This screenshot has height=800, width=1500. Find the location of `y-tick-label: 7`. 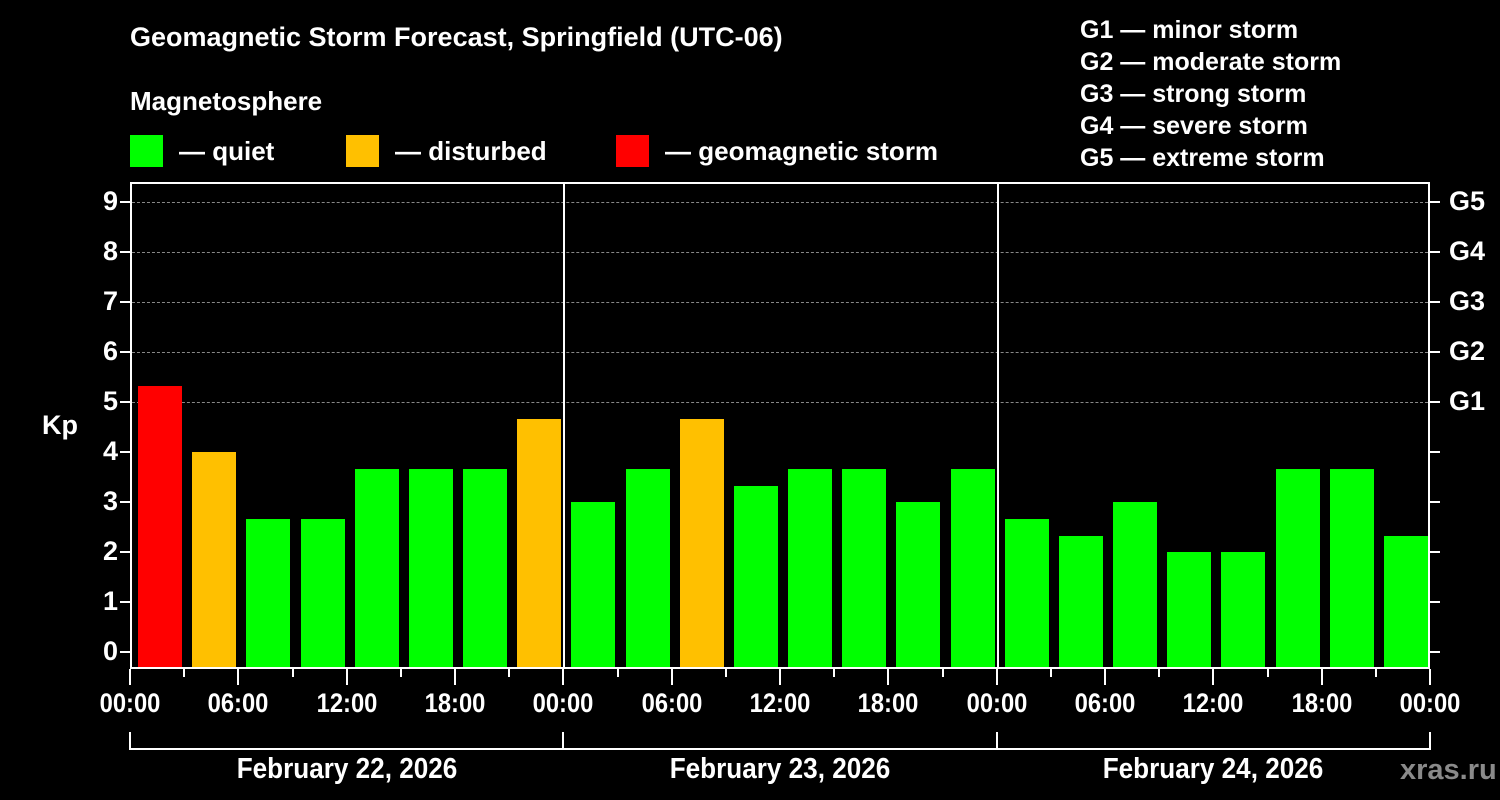

y-tick-label: 7 is located at coordinates (110, 301).